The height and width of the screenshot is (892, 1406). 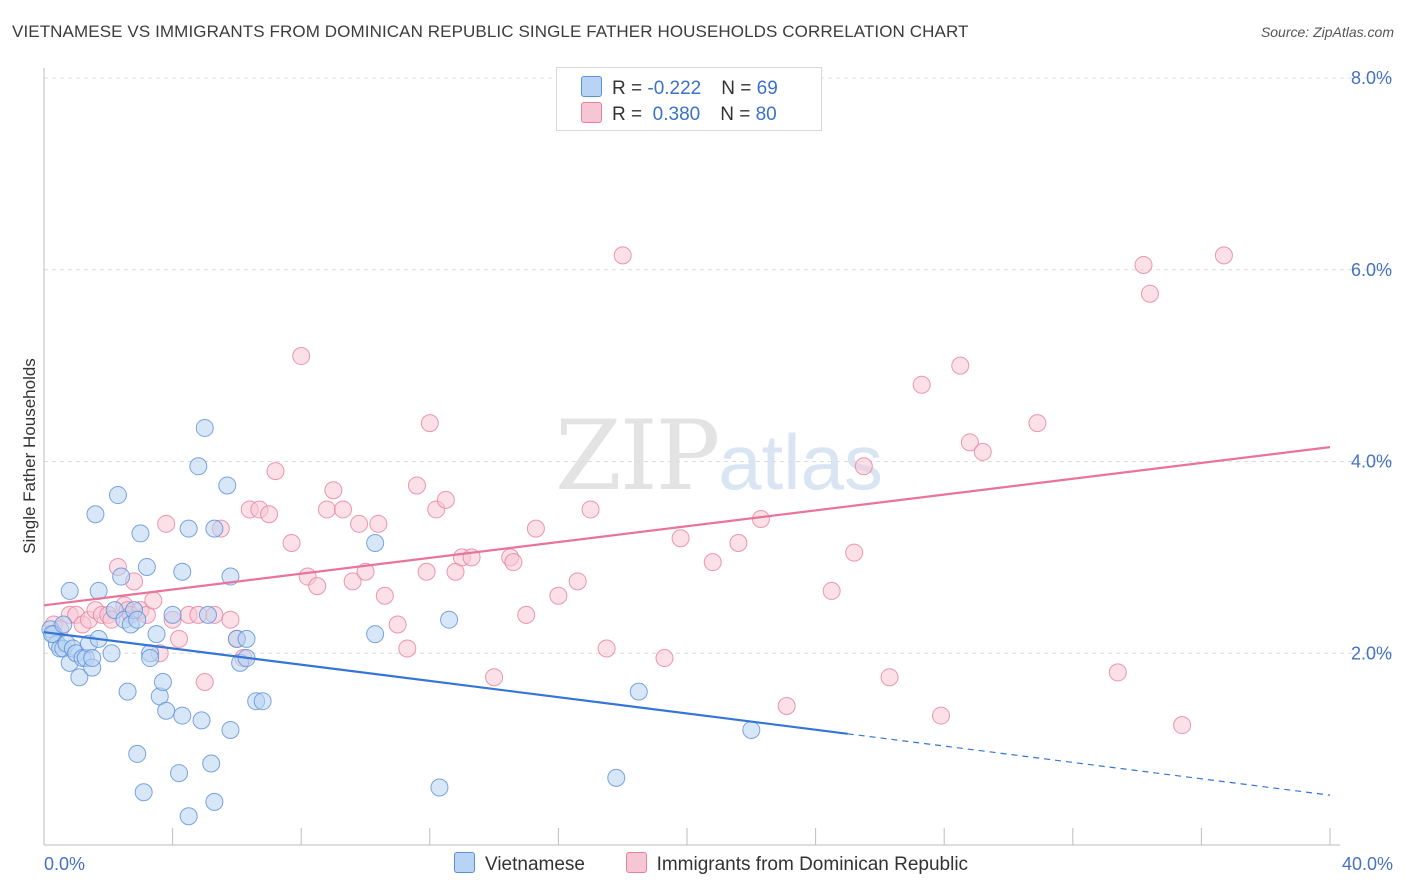 What do you see at coordinates (637, 456) in the screenshot?
I see `watermark-zip: ZIP` at bounding box center [637, 456].